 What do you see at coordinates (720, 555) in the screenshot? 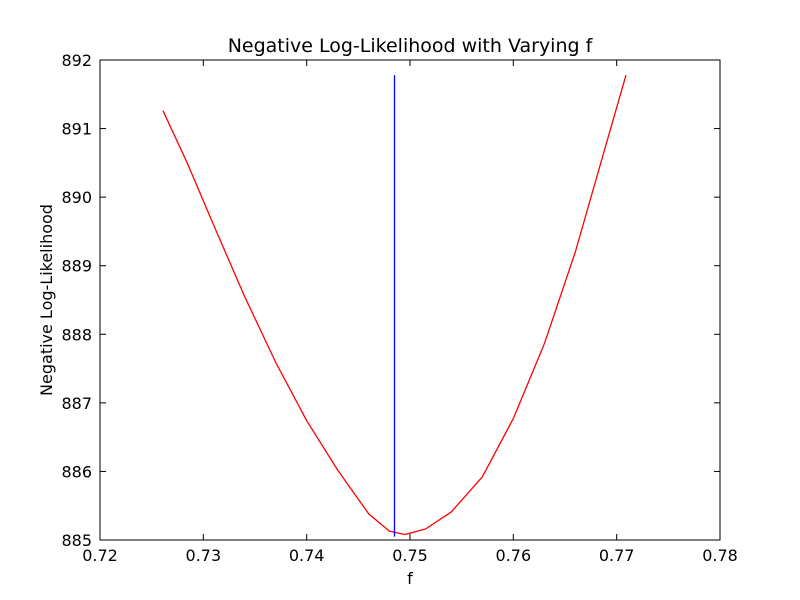
I see `x-tick-label: 0.78` at bounding box center [720, 555].